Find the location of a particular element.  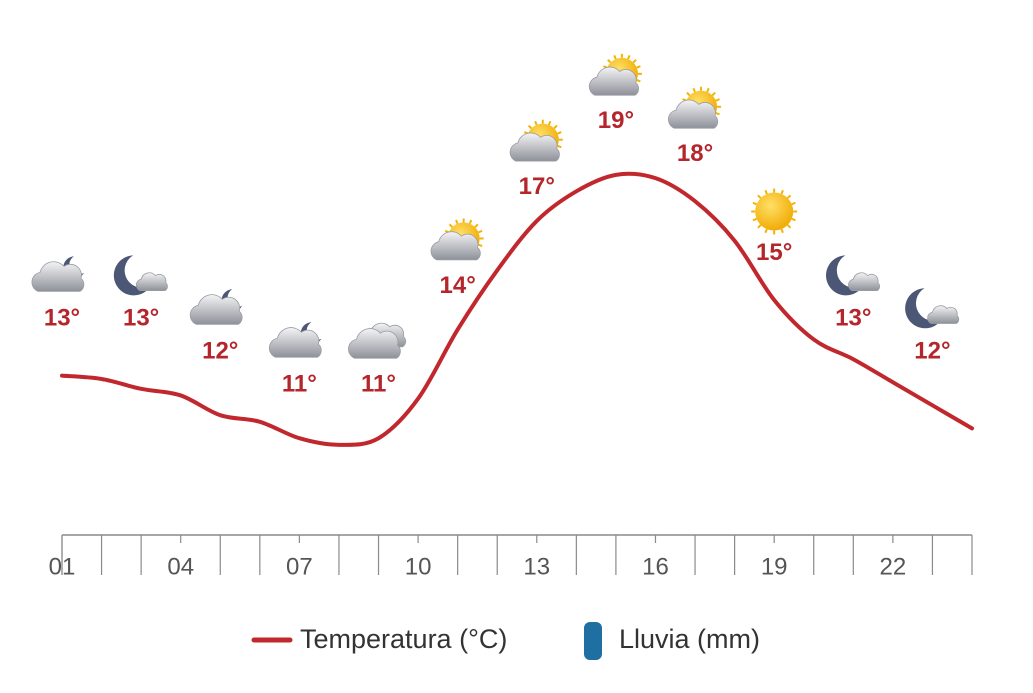

legend-swatch is located at coordinates (593, 641).